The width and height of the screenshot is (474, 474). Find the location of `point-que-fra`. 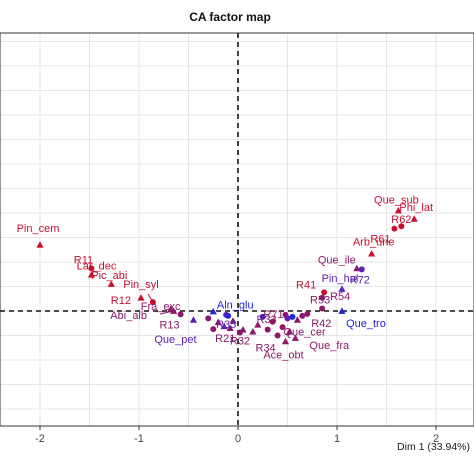

point-que-fra is located at coordinates (295, 337).